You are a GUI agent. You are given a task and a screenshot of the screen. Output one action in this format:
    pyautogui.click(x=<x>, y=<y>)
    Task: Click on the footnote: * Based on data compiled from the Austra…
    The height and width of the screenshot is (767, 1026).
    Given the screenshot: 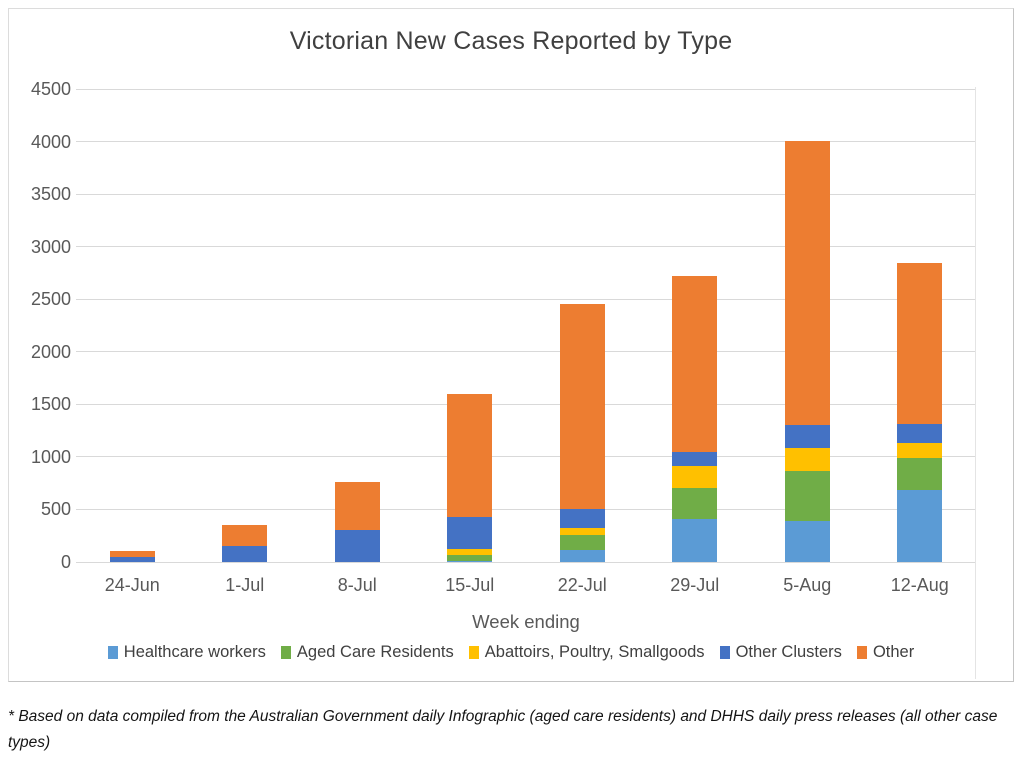 What is the action you would take?
    pyautogui.click(x=503, y=729)
    